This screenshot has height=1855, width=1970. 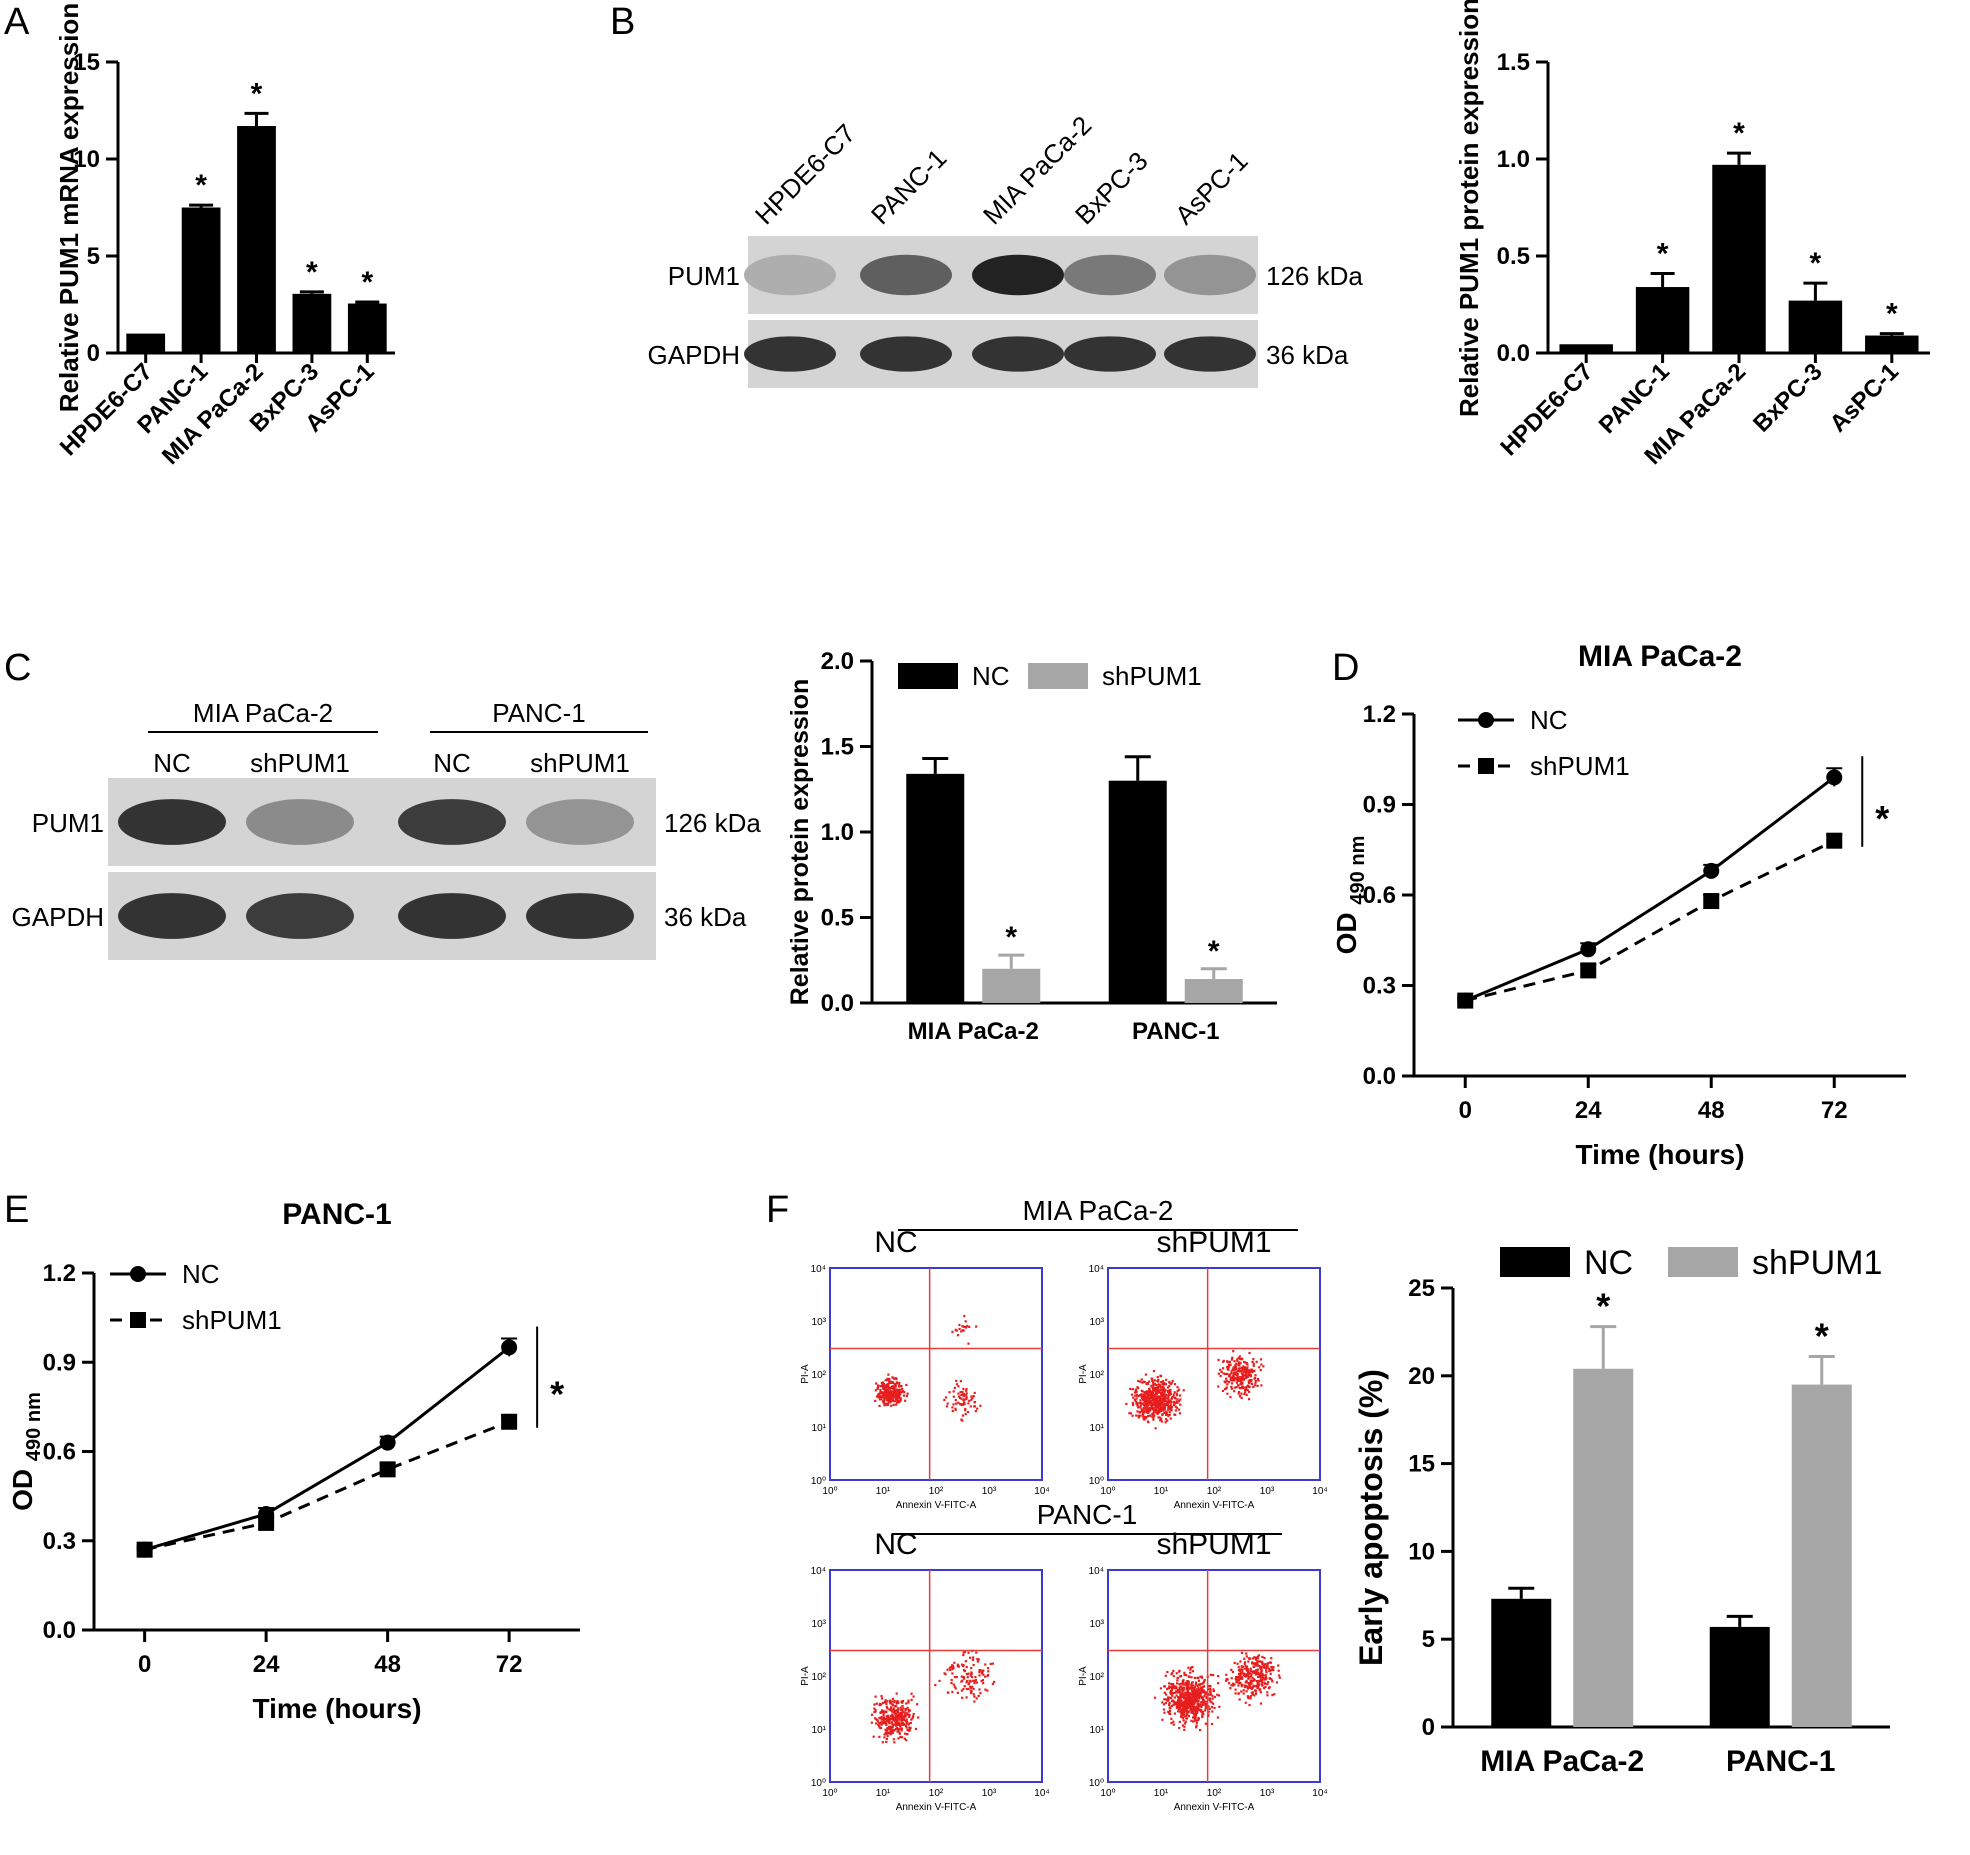 What do you see at coordinates (818, 1481) in the screenshot?
I see `flow-y-tick-label: 10⁰` at bounding box center [818, 1481].